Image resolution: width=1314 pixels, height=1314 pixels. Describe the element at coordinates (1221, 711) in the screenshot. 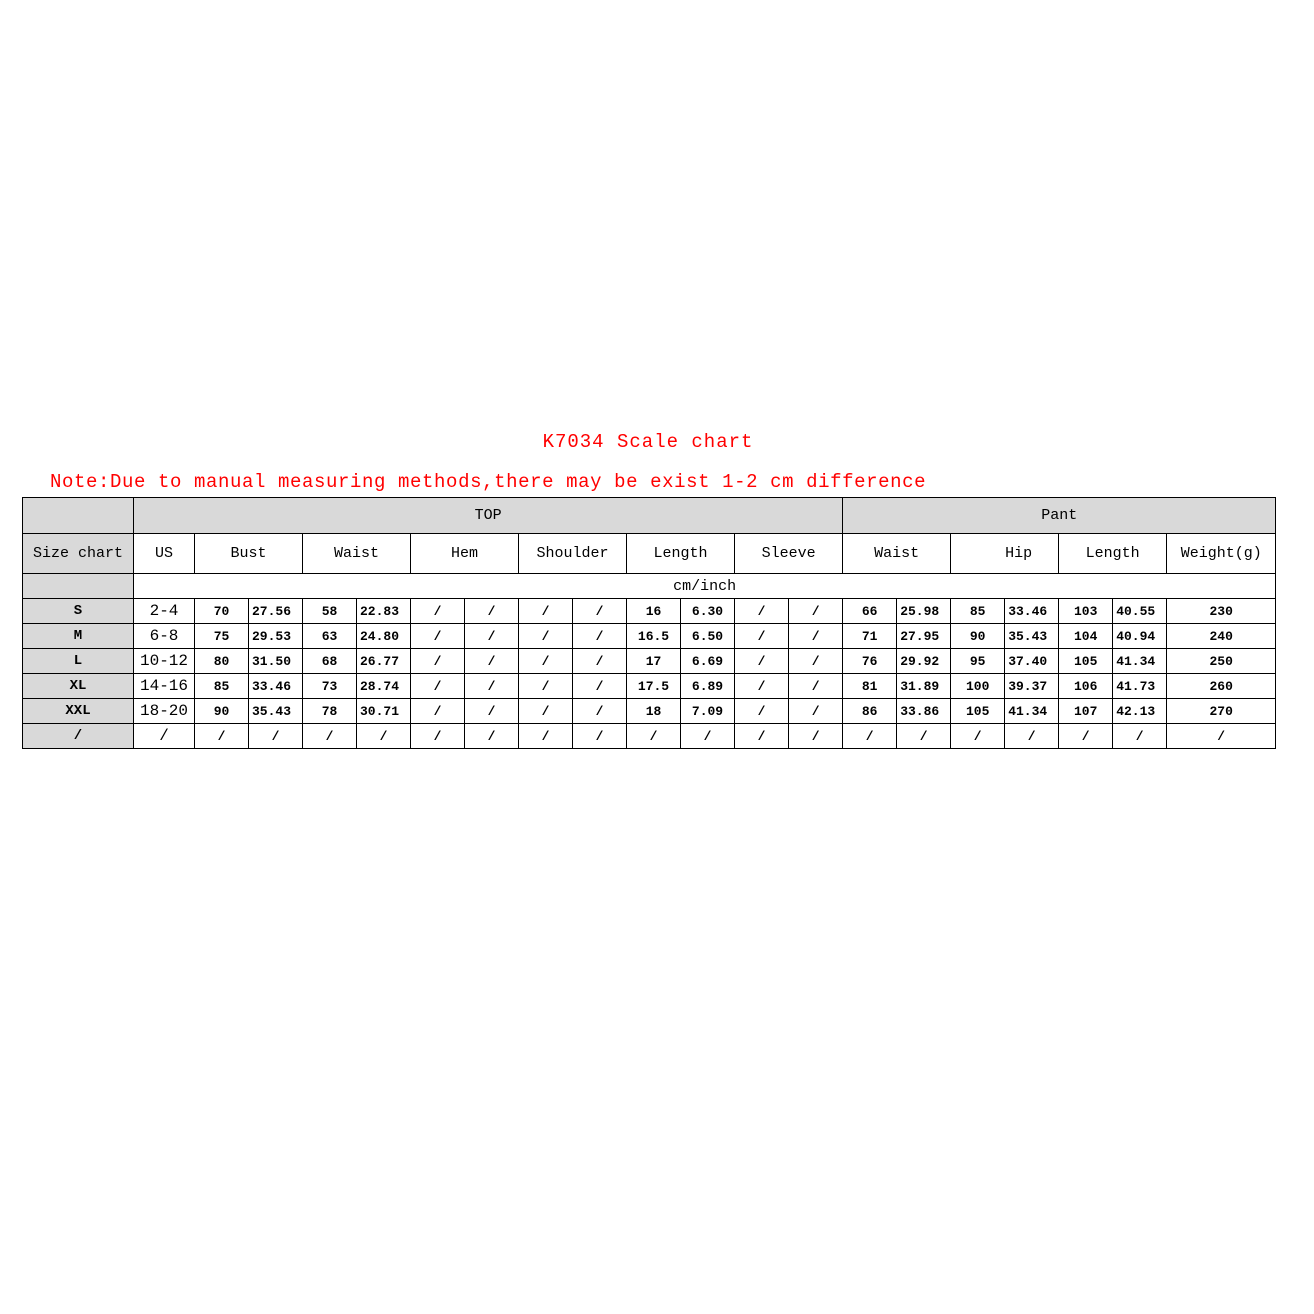

I see `table-cell: 270` at that location.